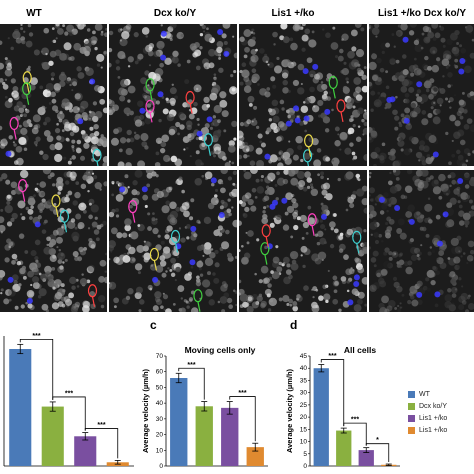 This screenshot has height=474, width=474. I want to click on micrograph-dcx-bottom, so click(173, 241).